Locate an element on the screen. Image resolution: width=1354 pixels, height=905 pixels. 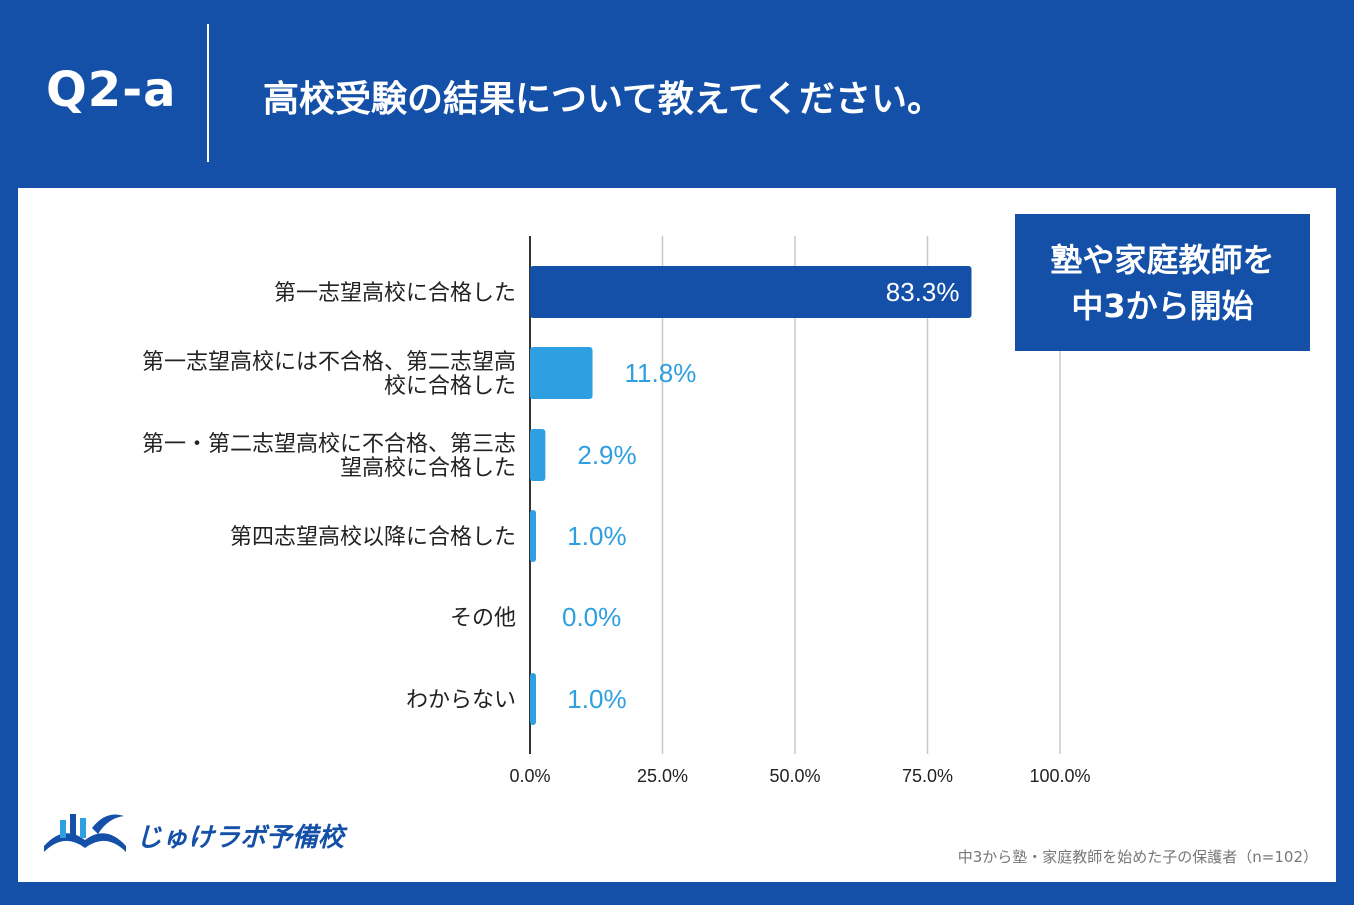
category-label: 第一志望高校には不合格、第二志望高 is located at coordinates (329, 362).